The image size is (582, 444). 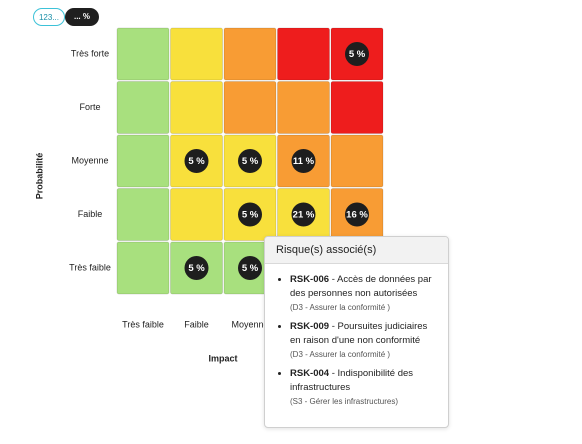 I want to click on y-axis-label: Probabilité, so click(x=39, y=176).